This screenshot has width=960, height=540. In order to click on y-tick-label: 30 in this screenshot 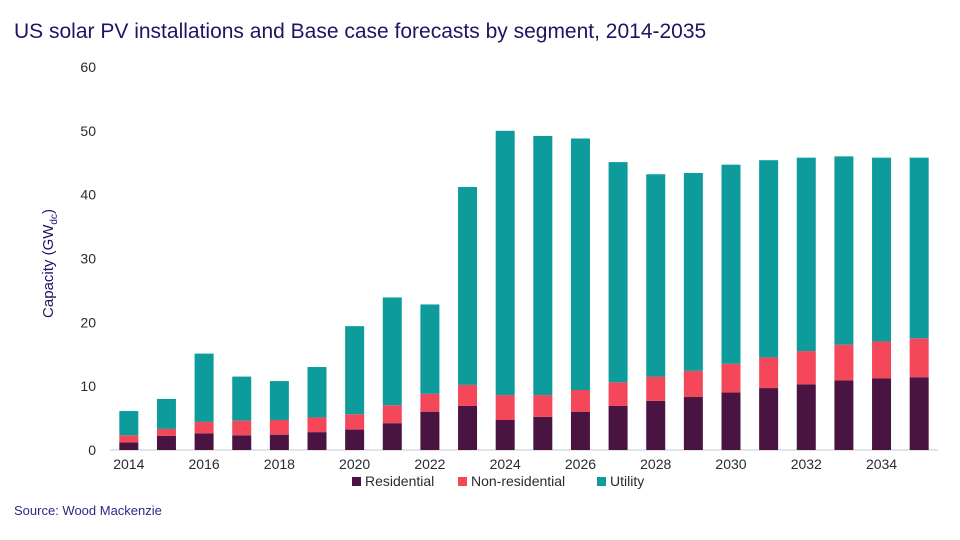, I will do `click(88, 259)`.